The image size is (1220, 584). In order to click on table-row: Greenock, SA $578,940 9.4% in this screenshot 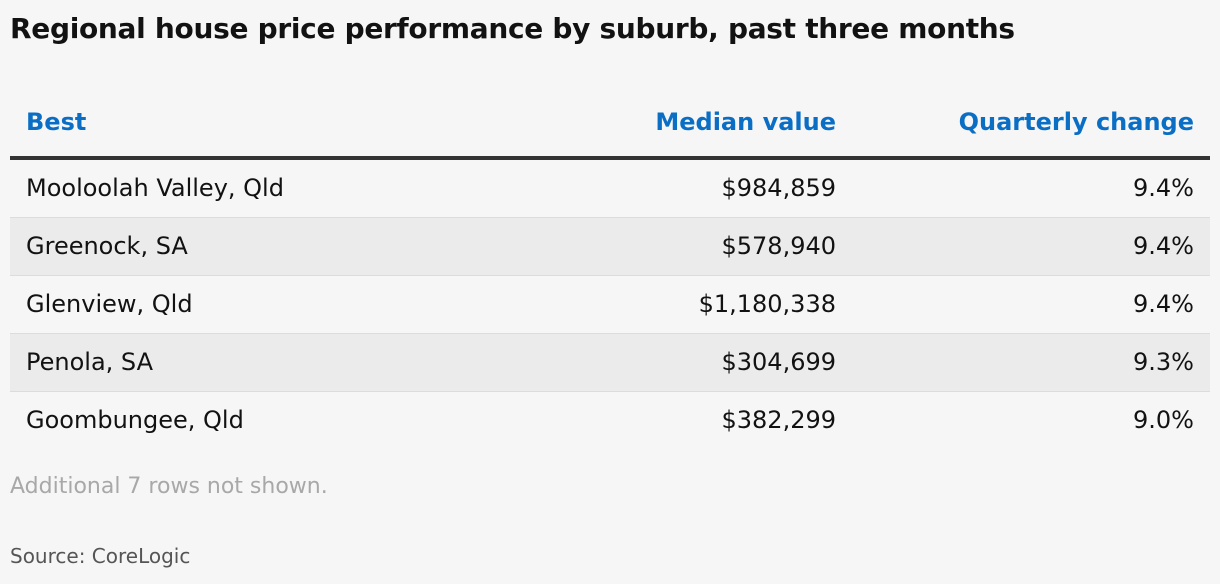, I will do `click(610, 247)`.